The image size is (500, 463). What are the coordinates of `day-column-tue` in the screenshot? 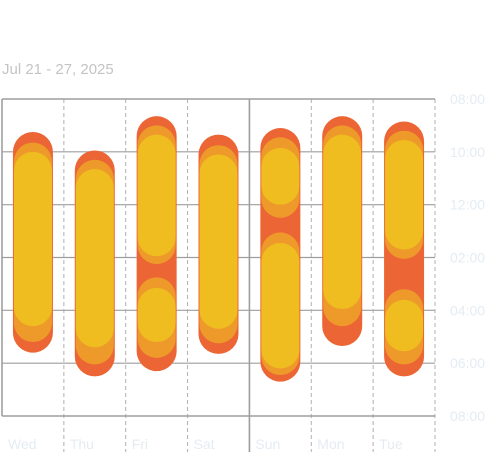 It's located at (404, 249).